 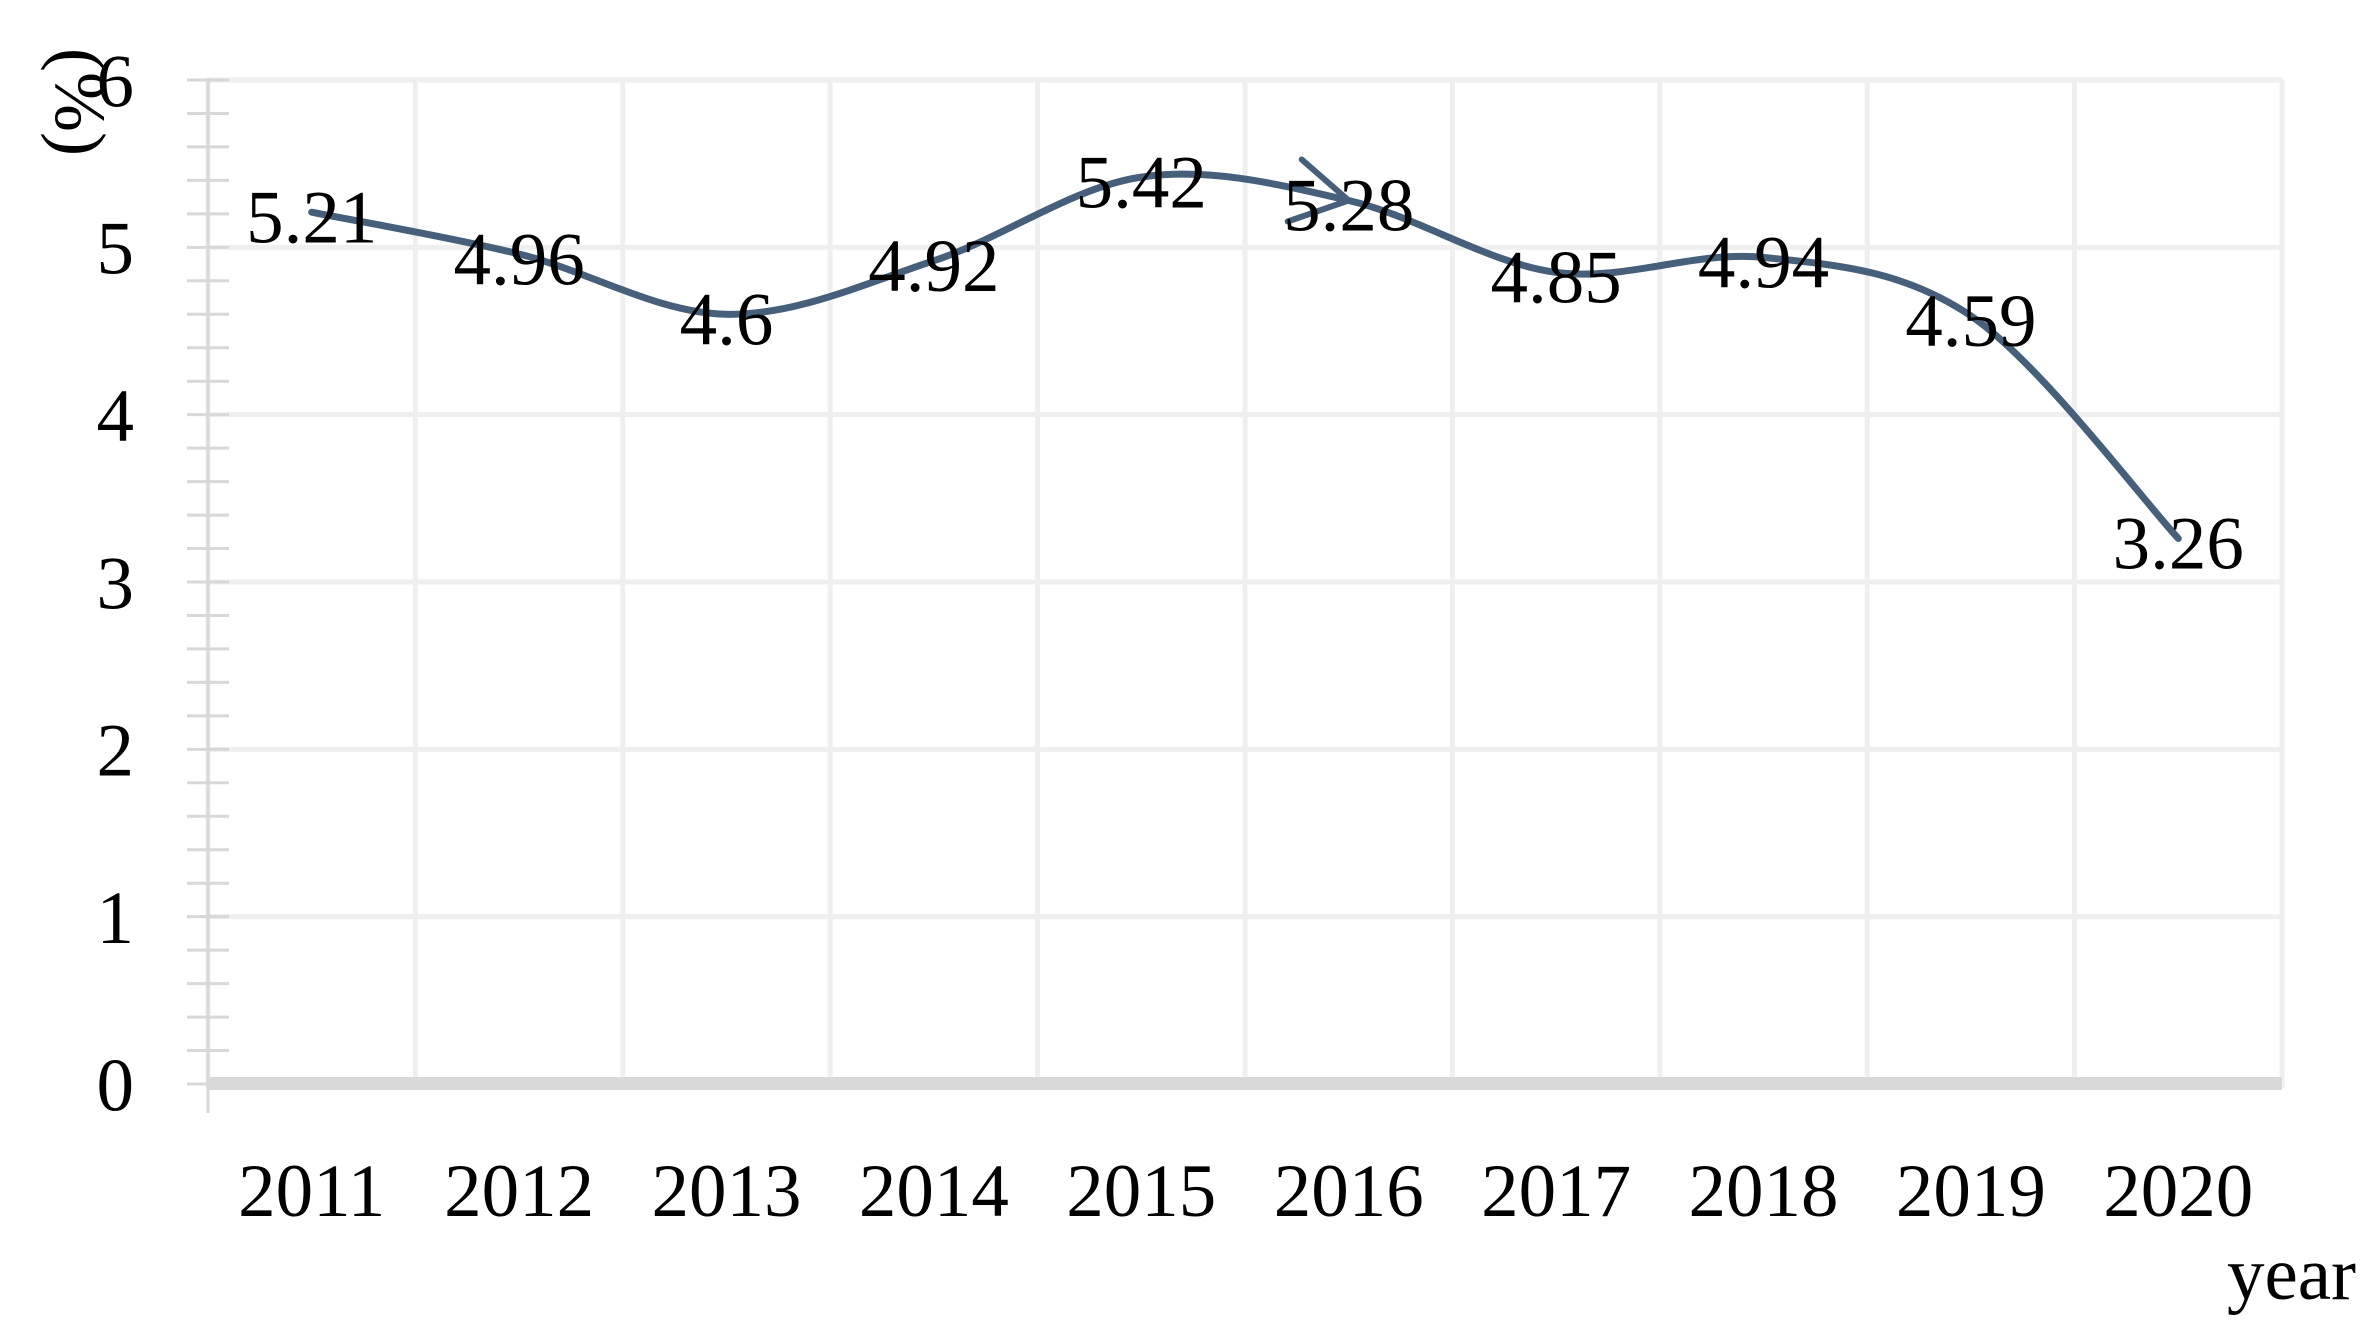 What do you see at coordinates (727, 320) in the screenshot?
I see `data-label: 4.6` at bounding box center [727, 320].